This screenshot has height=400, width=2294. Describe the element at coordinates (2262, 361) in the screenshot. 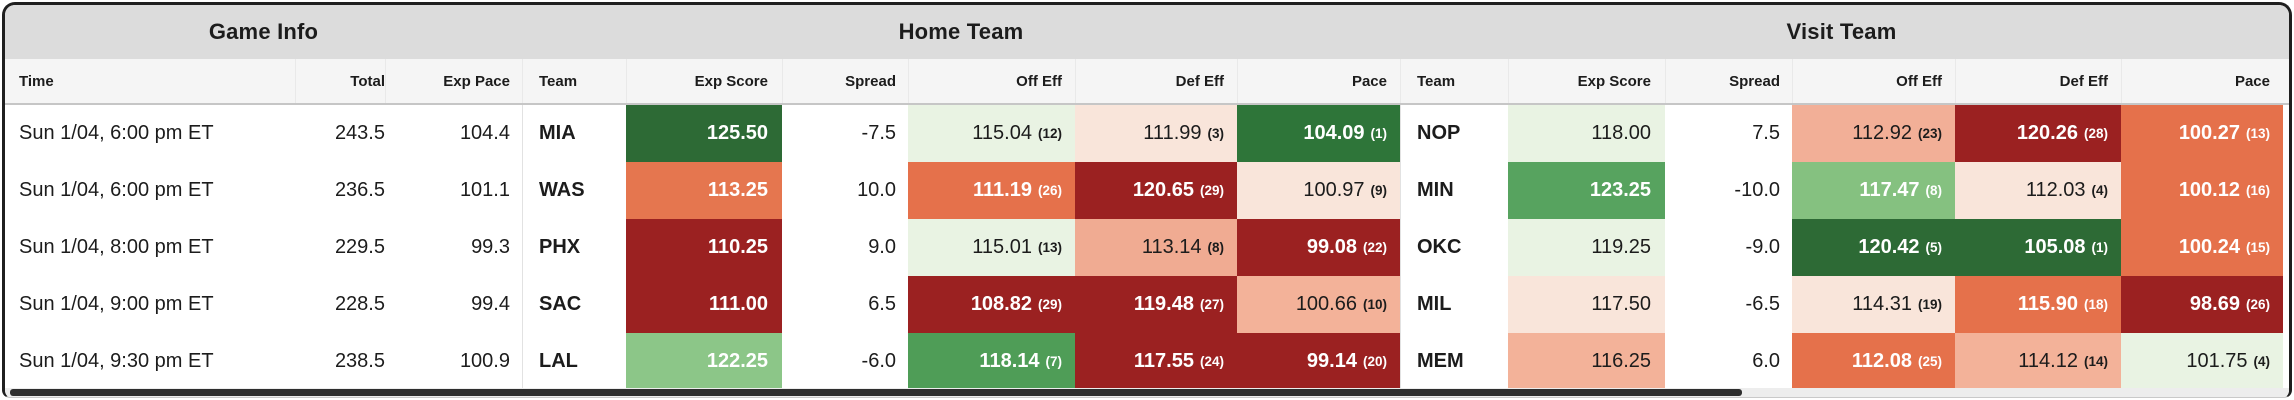

I see `visit-pace-rank-badge: (4)` at that location.